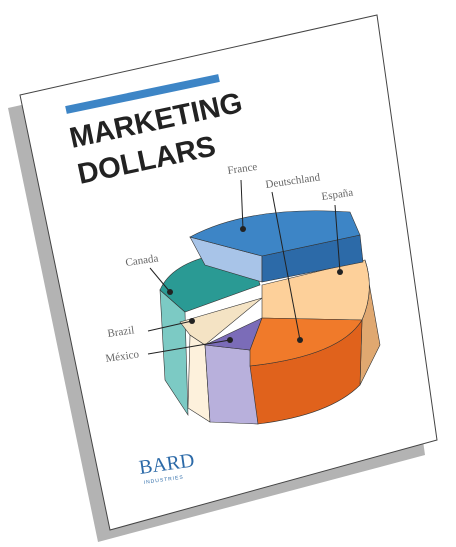 This screenshot has height=547, width=456. Describe the element at coordinates (122, 356) in the screenshot. I see `slice-label: México` at that location.